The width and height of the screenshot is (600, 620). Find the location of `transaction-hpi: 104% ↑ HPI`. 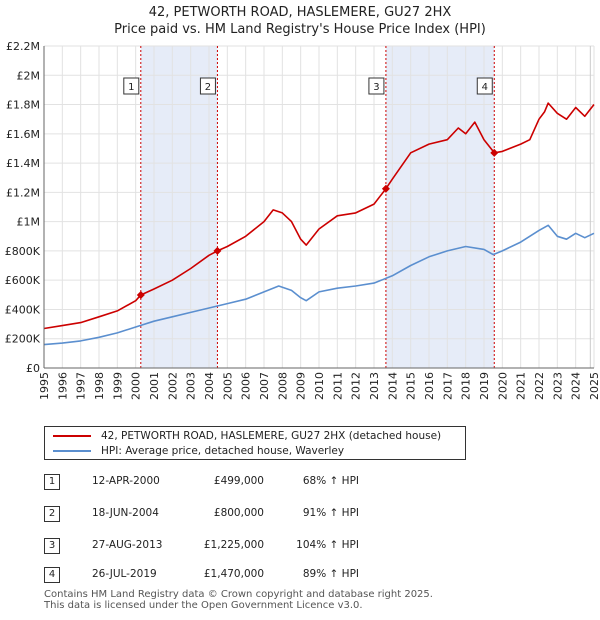

transaction-hpi: 104% ↑ HPI is located at coordinates (327, 545).